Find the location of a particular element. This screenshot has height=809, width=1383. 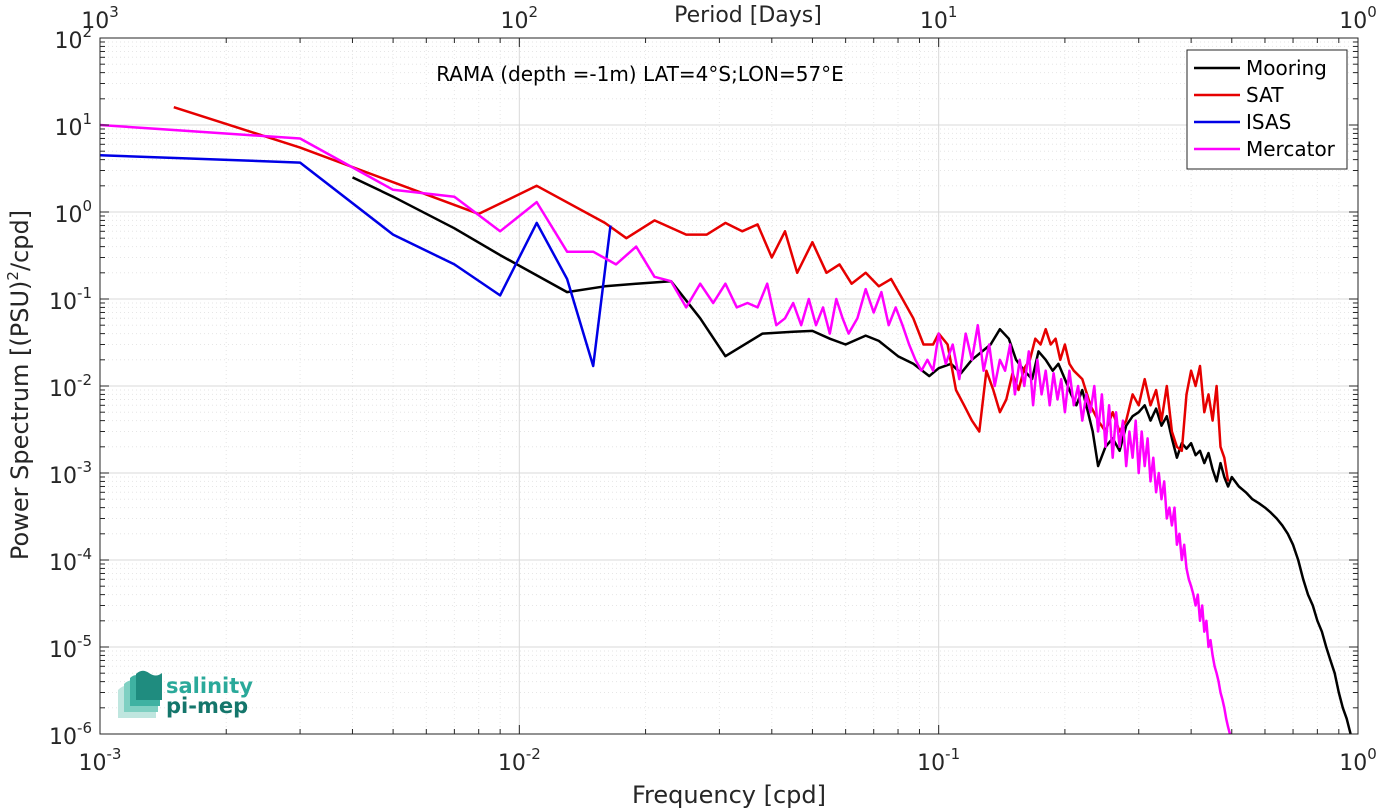

logo-text-line2: pi-mep is located at coordinates (207, 706).